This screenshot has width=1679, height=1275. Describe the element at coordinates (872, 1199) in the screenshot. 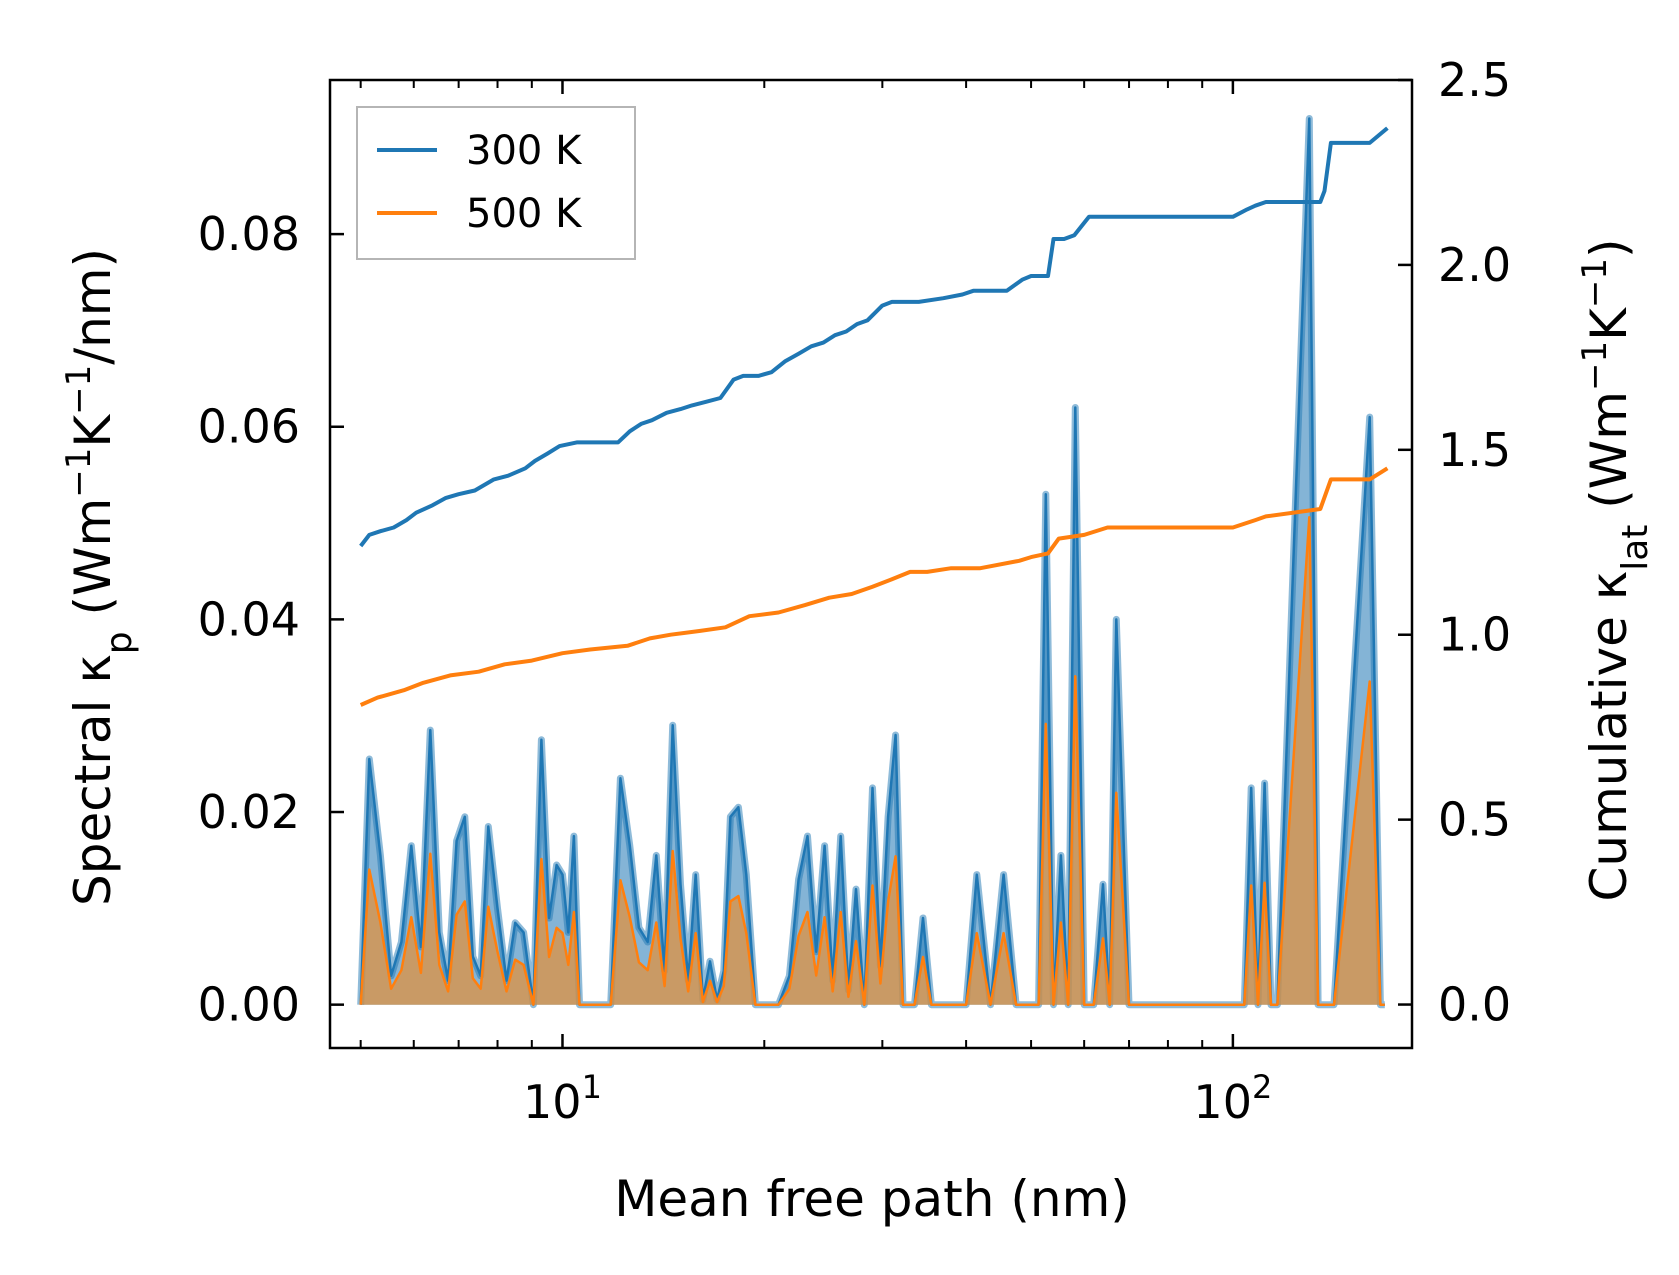

I see `x-axis-title: Mean free path (nm)` at that location.